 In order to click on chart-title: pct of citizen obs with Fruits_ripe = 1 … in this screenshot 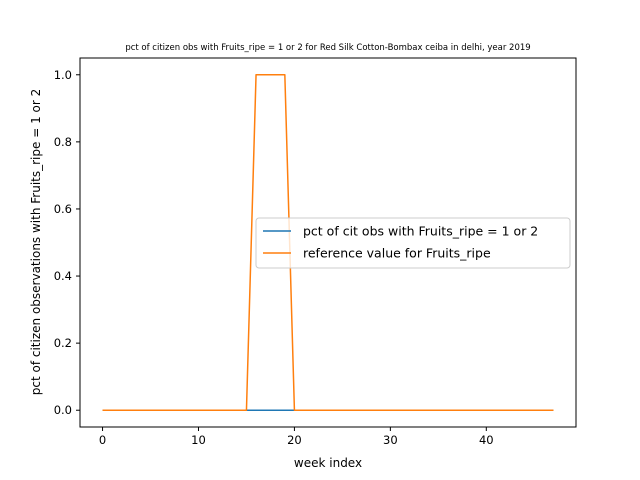, I will do `click(327, 48)`.